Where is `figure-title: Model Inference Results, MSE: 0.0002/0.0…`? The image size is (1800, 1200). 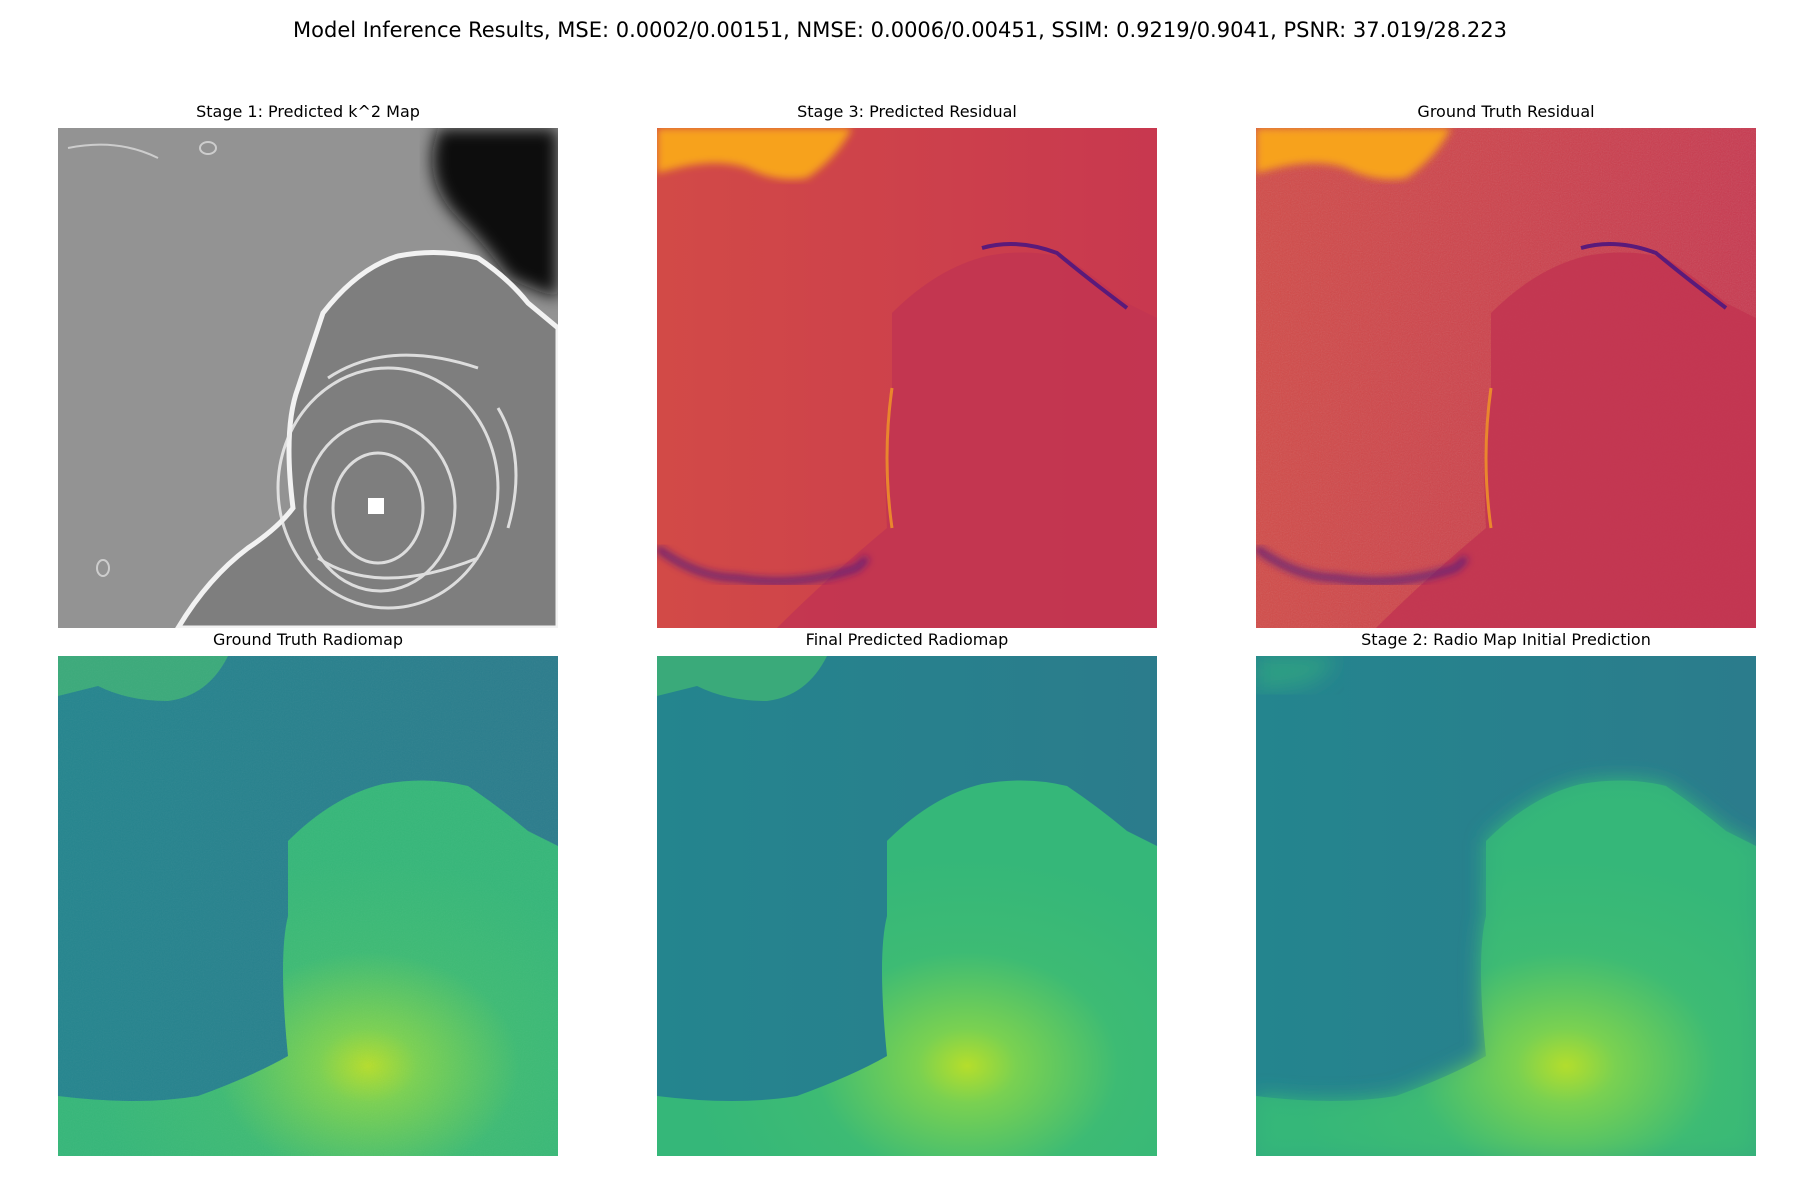
figure-title: Model Inference Results, MSE: 0.0002/0.0… is located at coordinates (900, 30).